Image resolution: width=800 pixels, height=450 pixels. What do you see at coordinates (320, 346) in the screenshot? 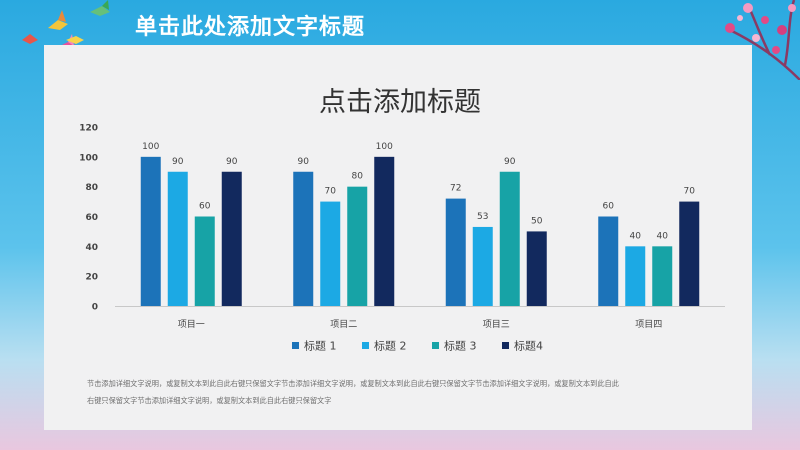
I see `legend-label: 标题 1` at bounding box center [320, 346].